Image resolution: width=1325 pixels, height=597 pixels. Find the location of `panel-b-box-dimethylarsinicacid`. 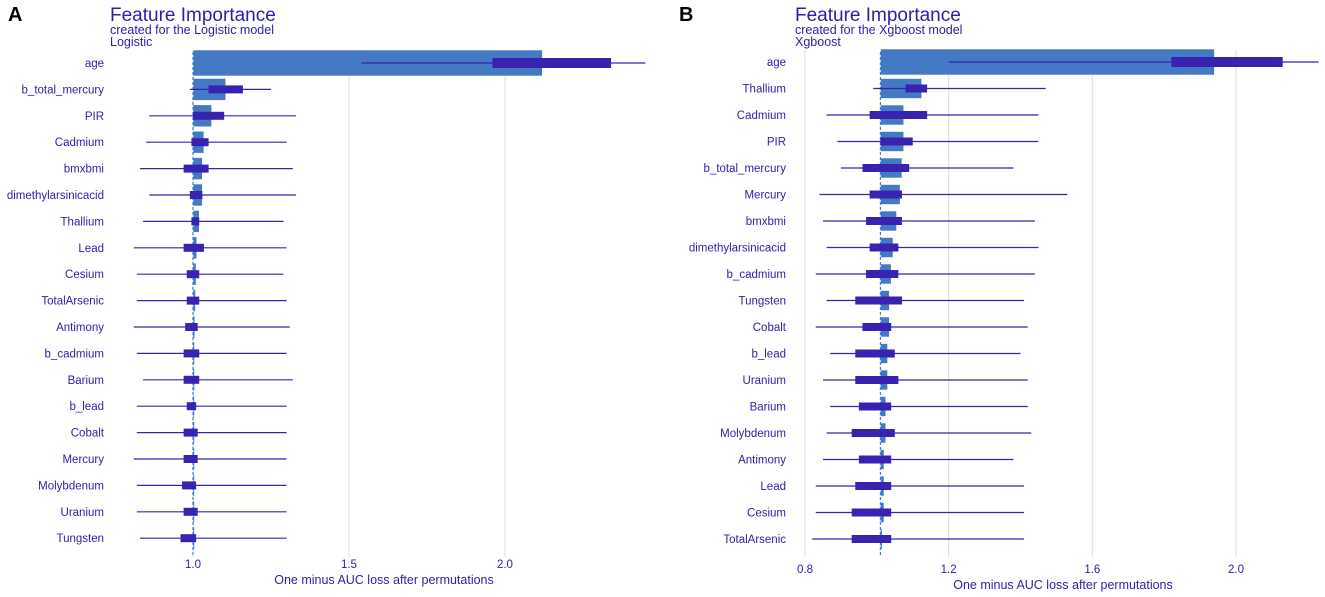

panel-b-box-dimethylarsinicacid is located at coordinates (884, 247).